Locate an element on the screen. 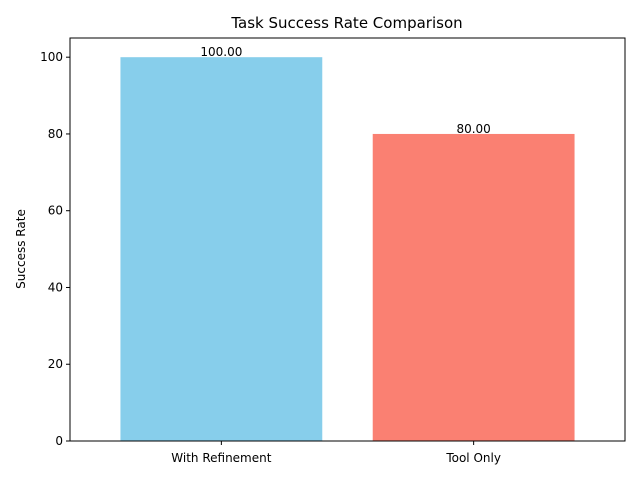 The image size is (640, 484). data-labels-layer: 100.00 80.00 is located at coordinates (345, 90).